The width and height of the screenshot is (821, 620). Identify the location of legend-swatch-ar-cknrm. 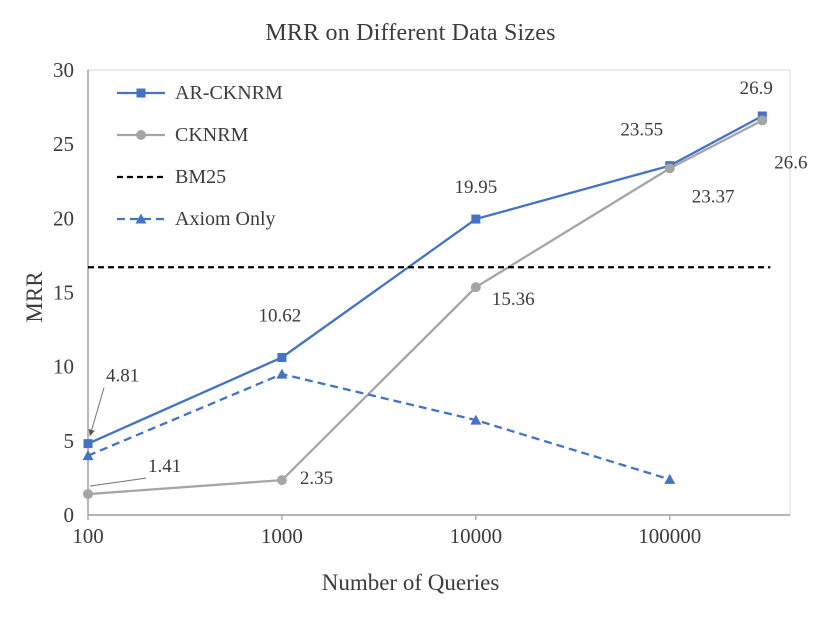
(141, 93).